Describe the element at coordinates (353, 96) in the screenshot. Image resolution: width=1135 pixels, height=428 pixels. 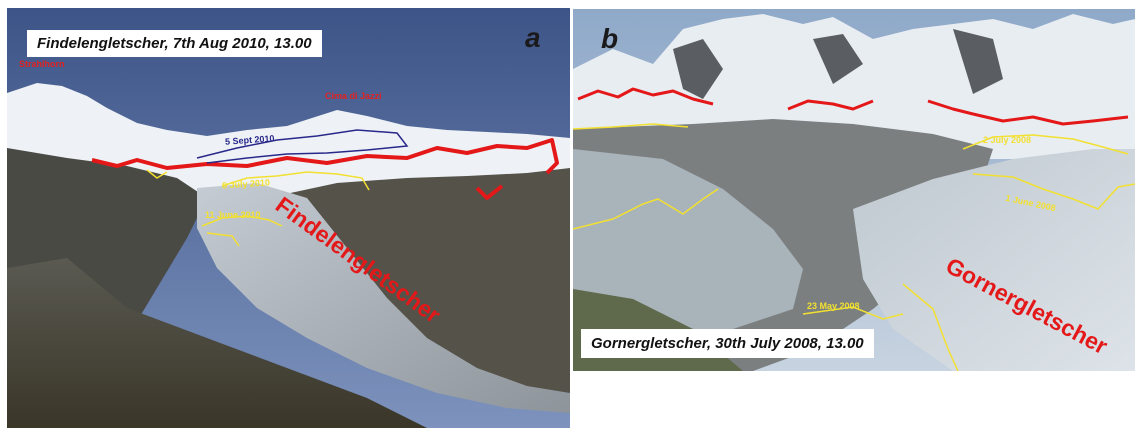
I see `peak-label-right: Cima di Jazzi` at that location.